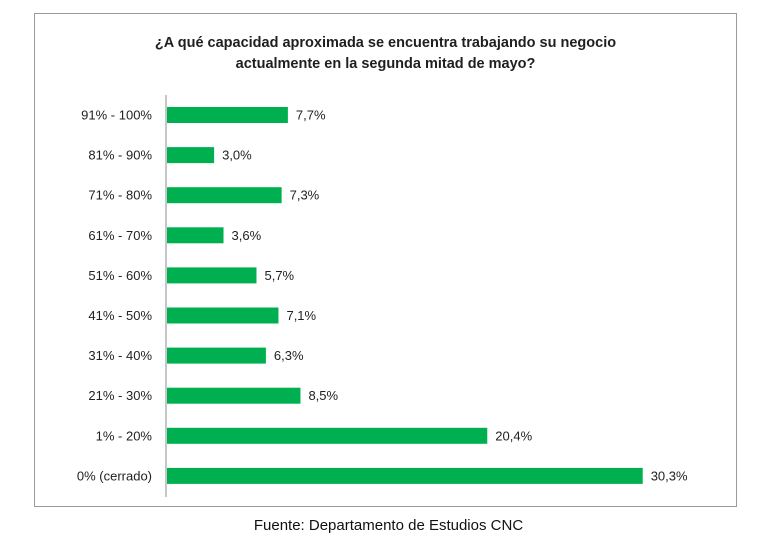 The width and height of the screenshot is (777, 559). Describe the element at coordinates (247, 235) in the screenshot. I see `value-label: 3,6%` at that location.